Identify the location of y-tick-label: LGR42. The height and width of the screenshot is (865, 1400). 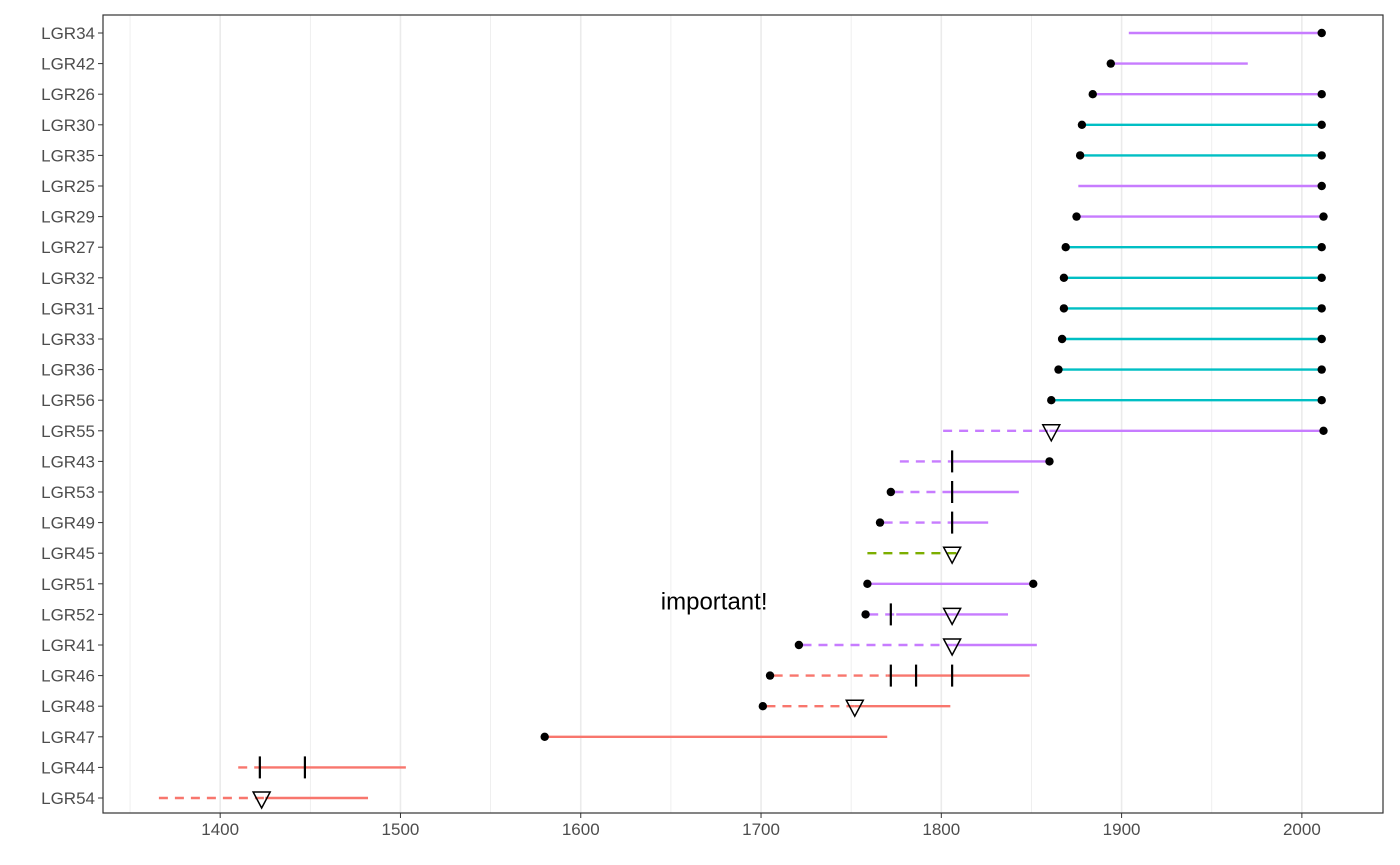
(68, 64).